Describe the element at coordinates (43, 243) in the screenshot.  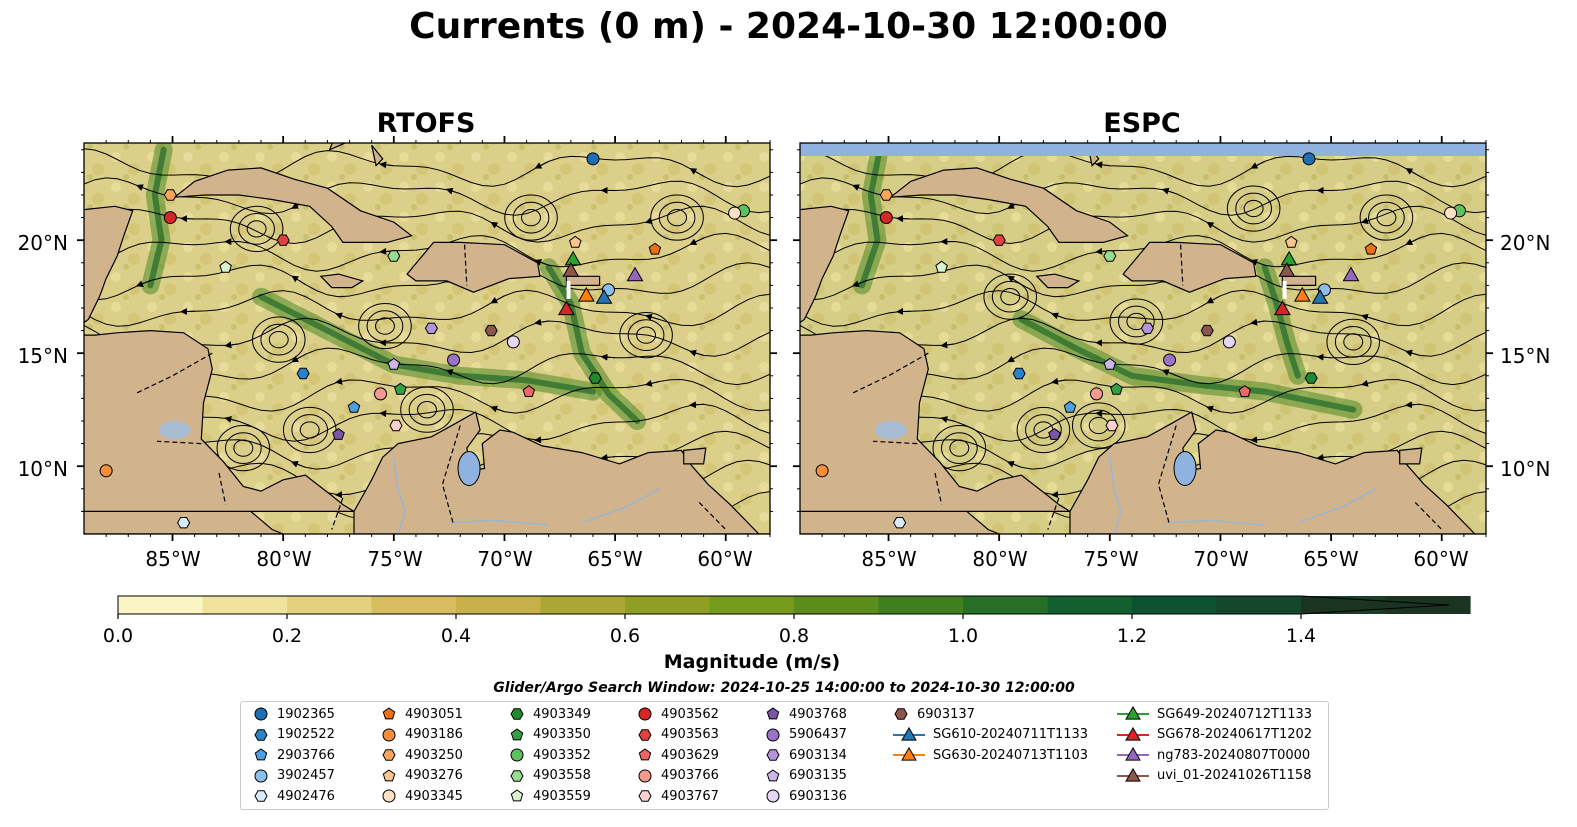
I see `lat-label-20n: 20°N` at that location.